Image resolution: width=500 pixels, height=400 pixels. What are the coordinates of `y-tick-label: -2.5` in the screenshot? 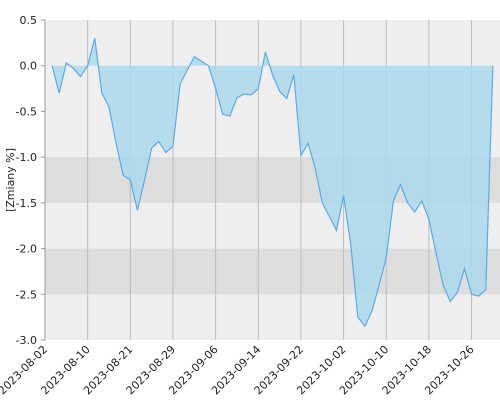 It's located at (26, 294).